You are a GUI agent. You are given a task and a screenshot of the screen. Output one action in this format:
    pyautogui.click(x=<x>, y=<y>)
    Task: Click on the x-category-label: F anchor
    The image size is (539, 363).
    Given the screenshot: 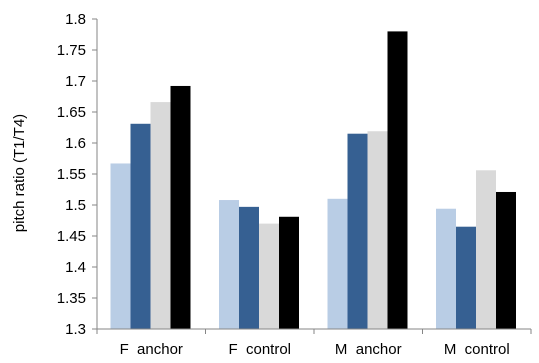 What is the action you would take?
    pyautogui.click(x=151, y=349)
    